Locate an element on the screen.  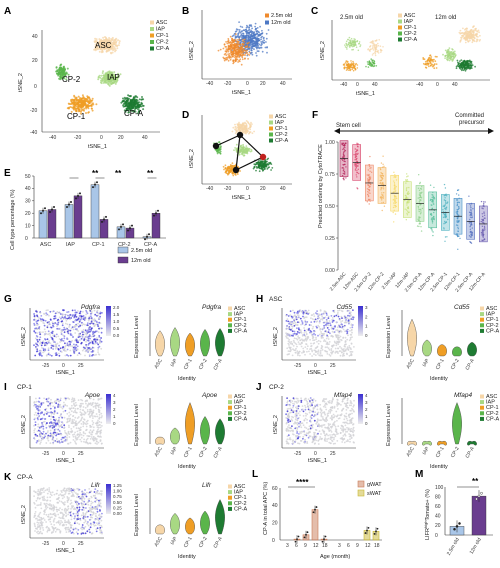
e-ytick-0: 0 is located at coordinates (26, 239).